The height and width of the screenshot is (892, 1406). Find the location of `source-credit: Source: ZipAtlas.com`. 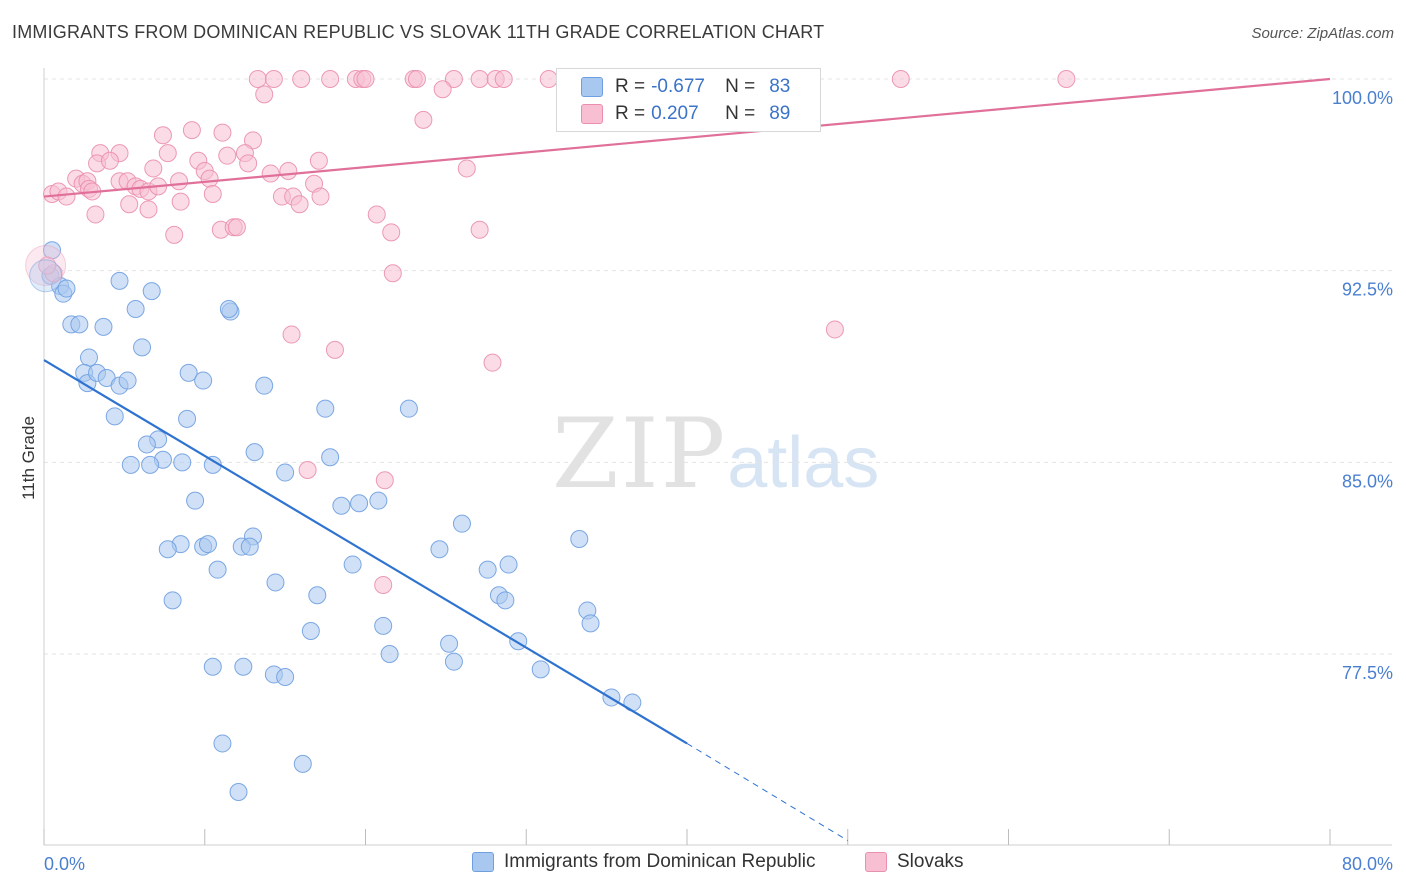

source-credit: Source: ZipAtlas.com is located at coordinates (1322, 33).